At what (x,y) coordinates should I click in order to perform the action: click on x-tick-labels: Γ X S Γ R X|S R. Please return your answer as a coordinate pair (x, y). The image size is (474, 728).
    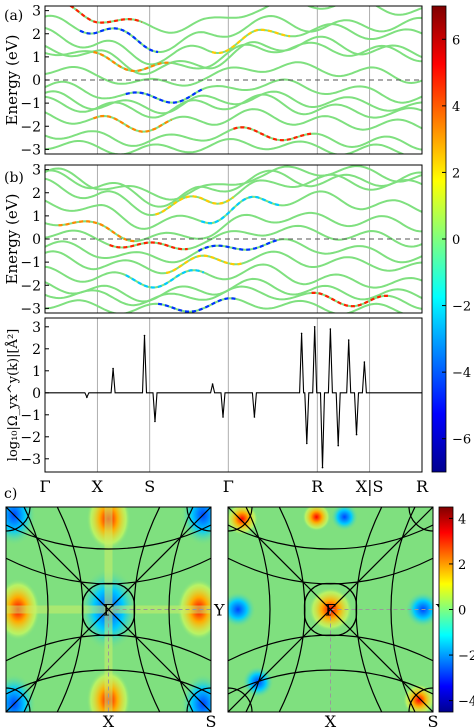
    Looking at the image, I should click on (234, 486).